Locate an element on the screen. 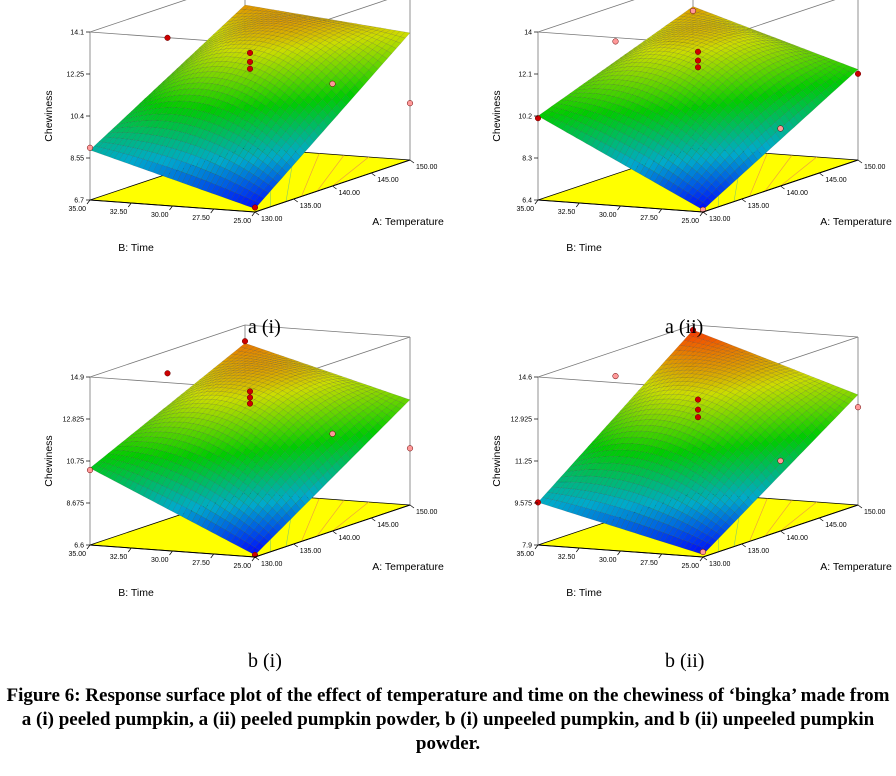 The width and height of the screenshot is (896, 776). panel-caption-a-i: a (i) is located at coordinates (264, 327).